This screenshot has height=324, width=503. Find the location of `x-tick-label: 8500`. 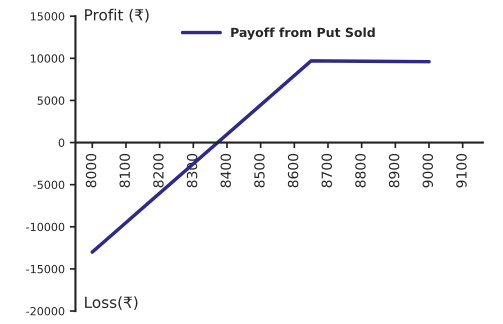

x-tick-label: 8500 is located at coordinates (259, 171).